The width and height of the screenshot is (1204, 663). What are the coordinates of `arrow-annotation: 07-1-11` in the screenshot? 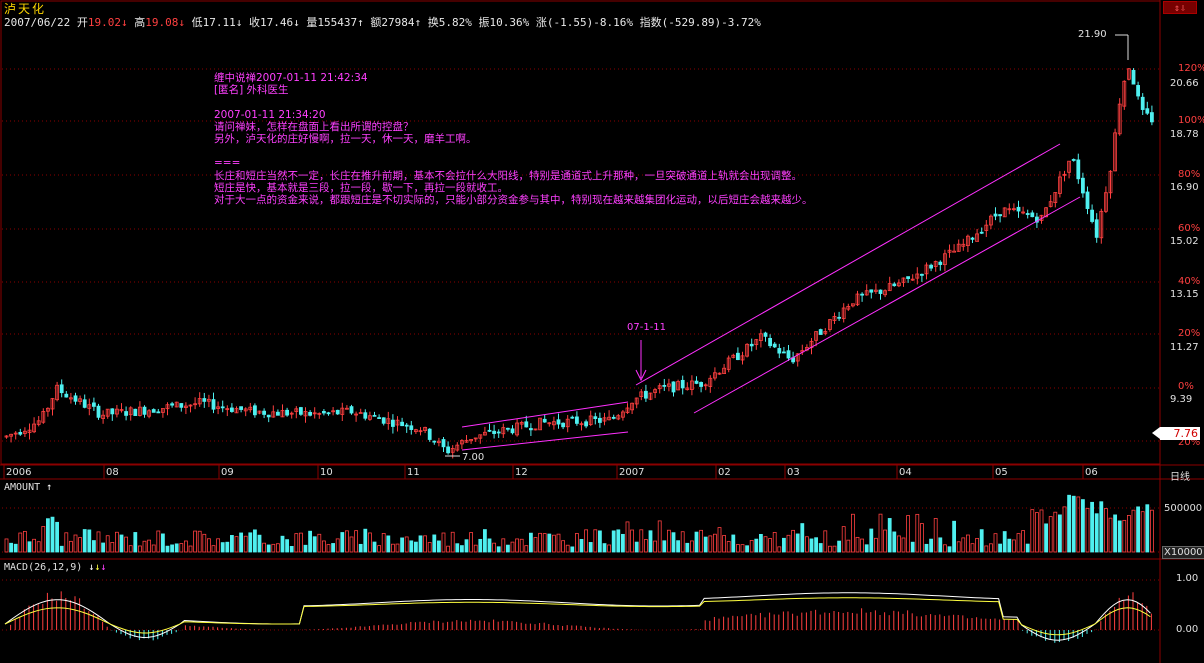 It's located at (647, 327).